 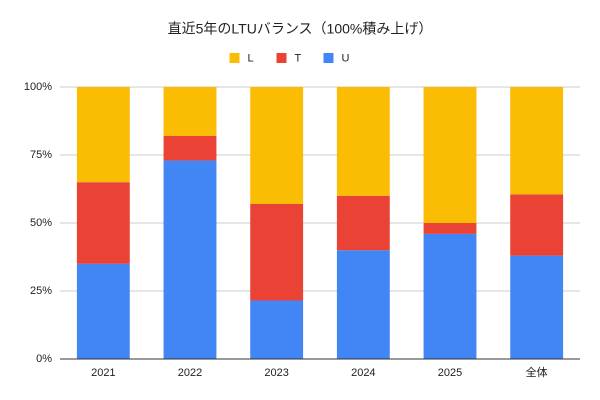 What do you see at coordinates (41, 155) in the screenshot?
I see `y-tick-label: 75%` at bounding box center [41, 155].